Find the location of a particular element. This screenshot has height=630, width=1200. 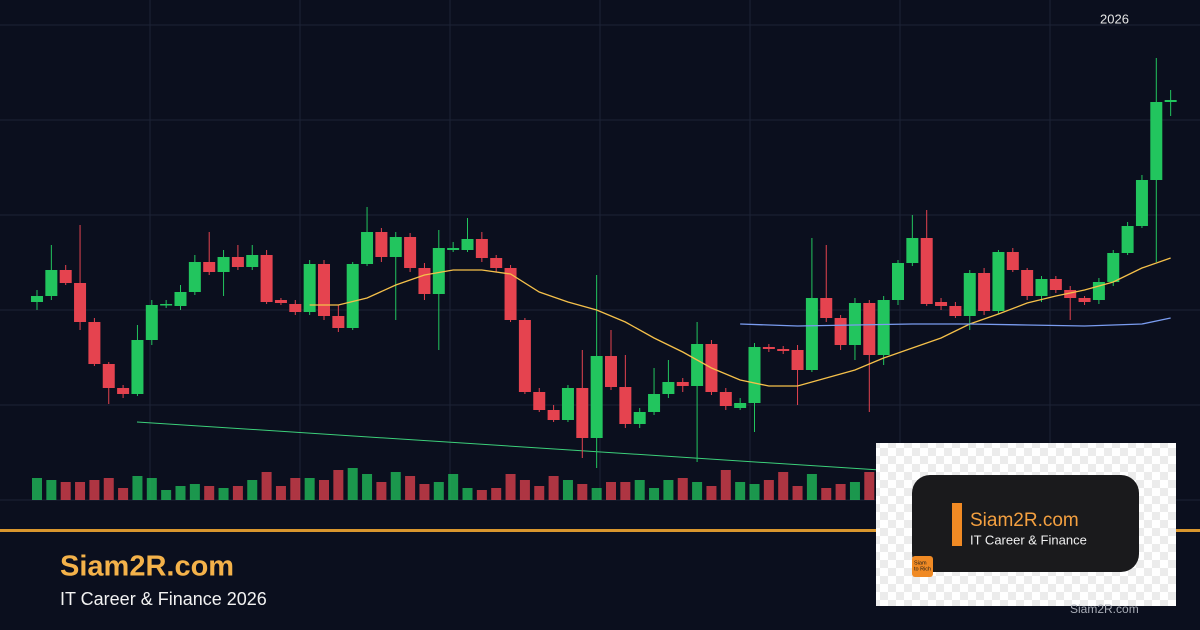

badge-text: Siam is located at coordinates (920, 563).